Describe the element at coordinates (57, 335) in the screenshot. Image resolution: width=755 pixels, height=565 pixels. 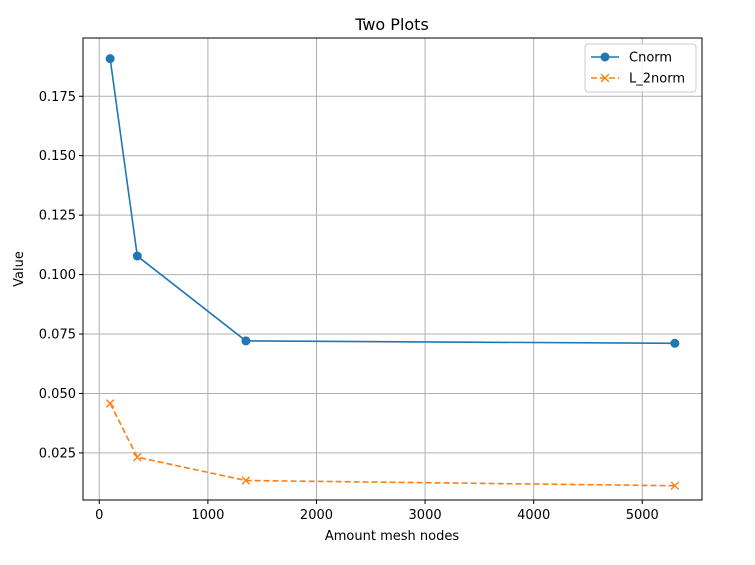
I see `y-tick-label: 0.075` at that location.